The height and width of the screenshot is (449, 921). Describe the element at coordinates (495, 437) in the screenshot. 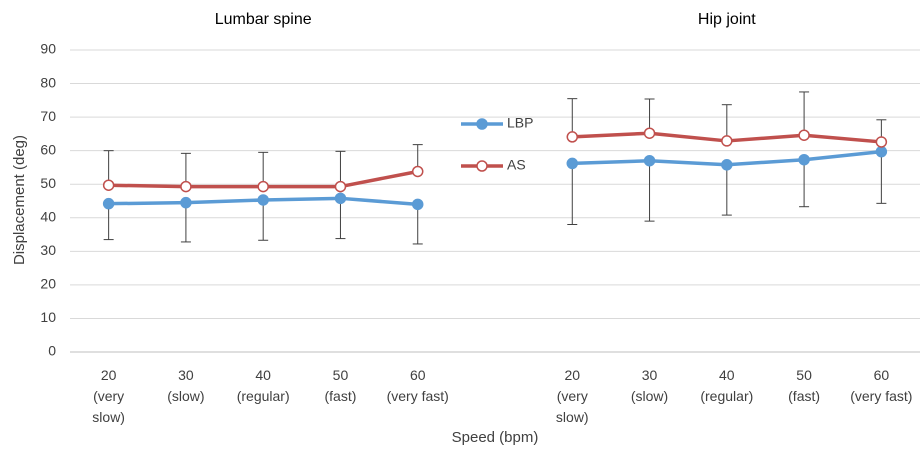

I see `x-axis-label: Speed (bpm)` at that location.